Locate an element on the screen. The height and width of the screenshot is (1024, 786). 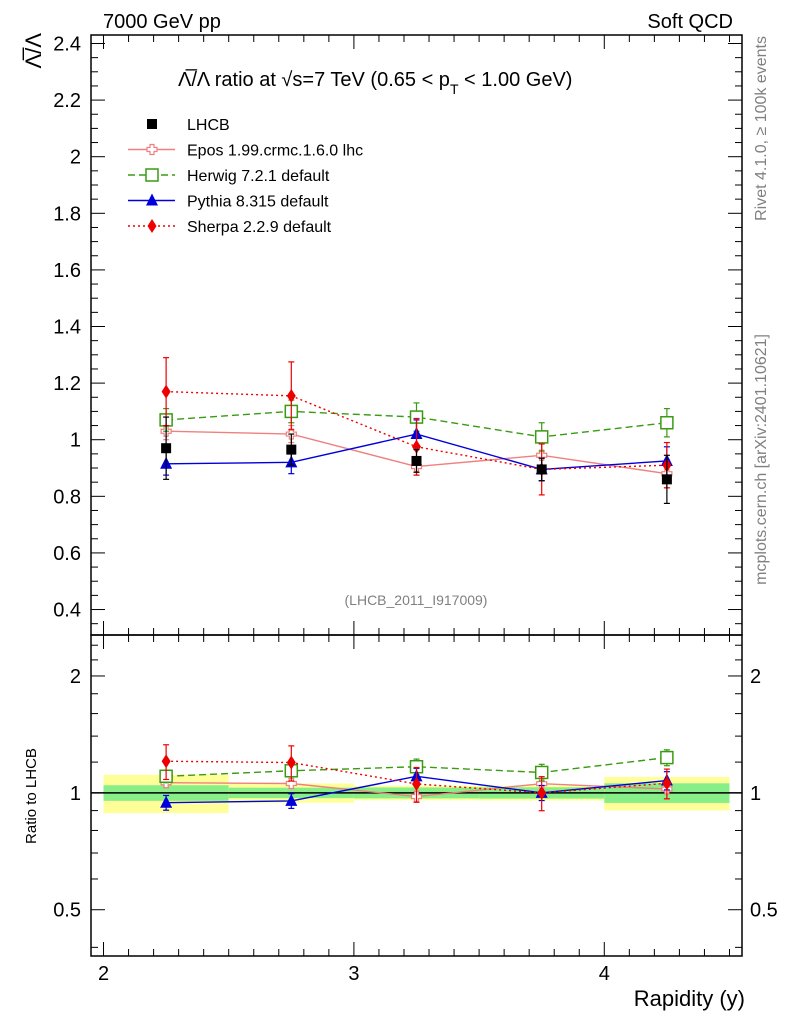
chart-title-main: Λ̅/Λ ratio at √s=7 TeV (0.65 < p is located at coordinates (314, 79).